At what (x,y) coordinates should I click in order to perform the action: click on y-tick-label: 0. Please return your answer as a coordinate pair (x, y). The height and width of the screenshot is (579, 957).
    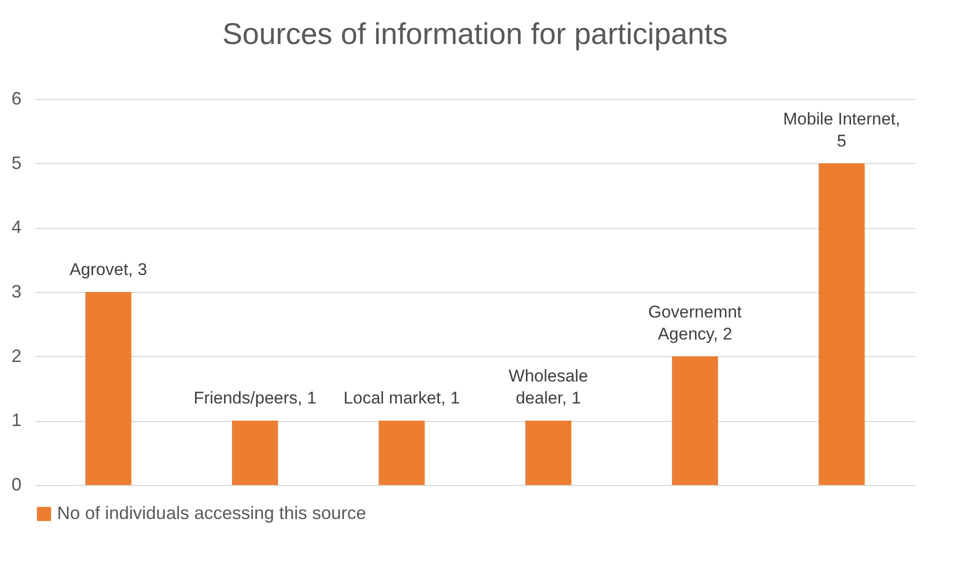
    Looking at the image, I should click on (16, 484).